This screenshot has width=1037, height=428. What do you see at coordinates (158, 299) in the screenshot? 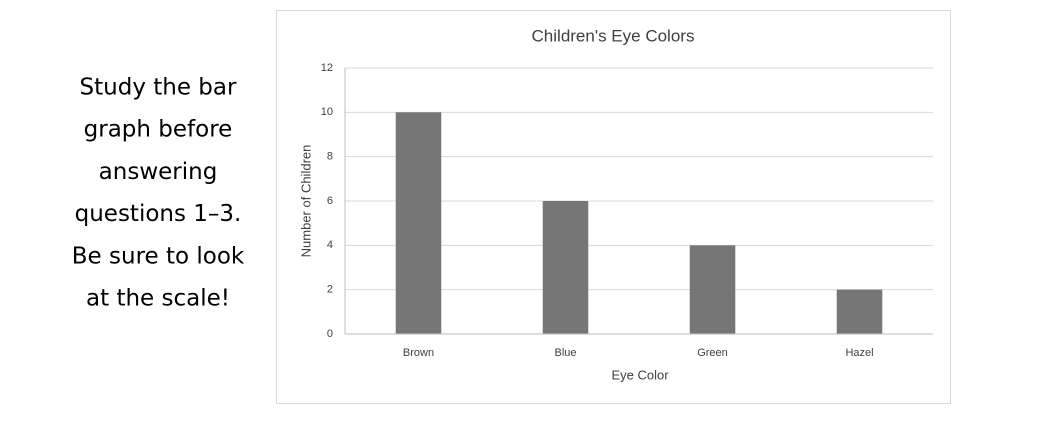
I see `instruction-line: at the scale!` at bounding box center [158, 299].